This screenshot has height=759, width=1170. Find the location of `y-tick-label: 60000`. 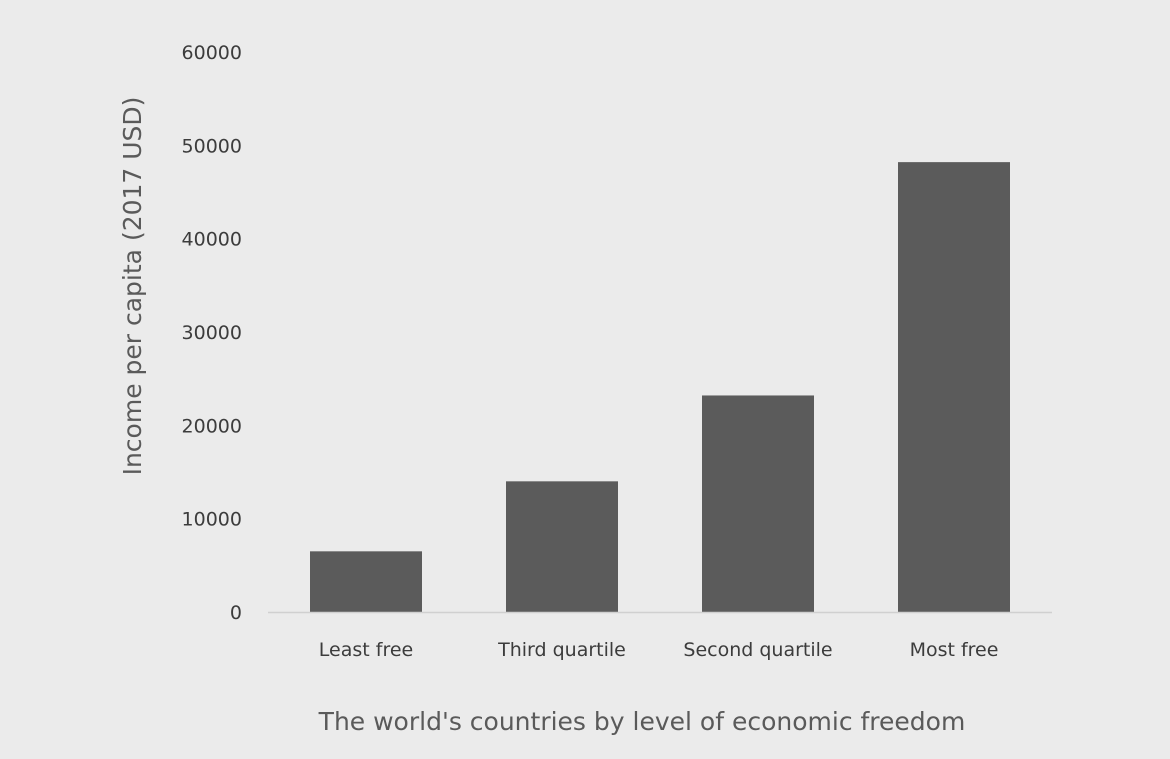

y-tick-label: 60000 is located at coordinates (212, 53).